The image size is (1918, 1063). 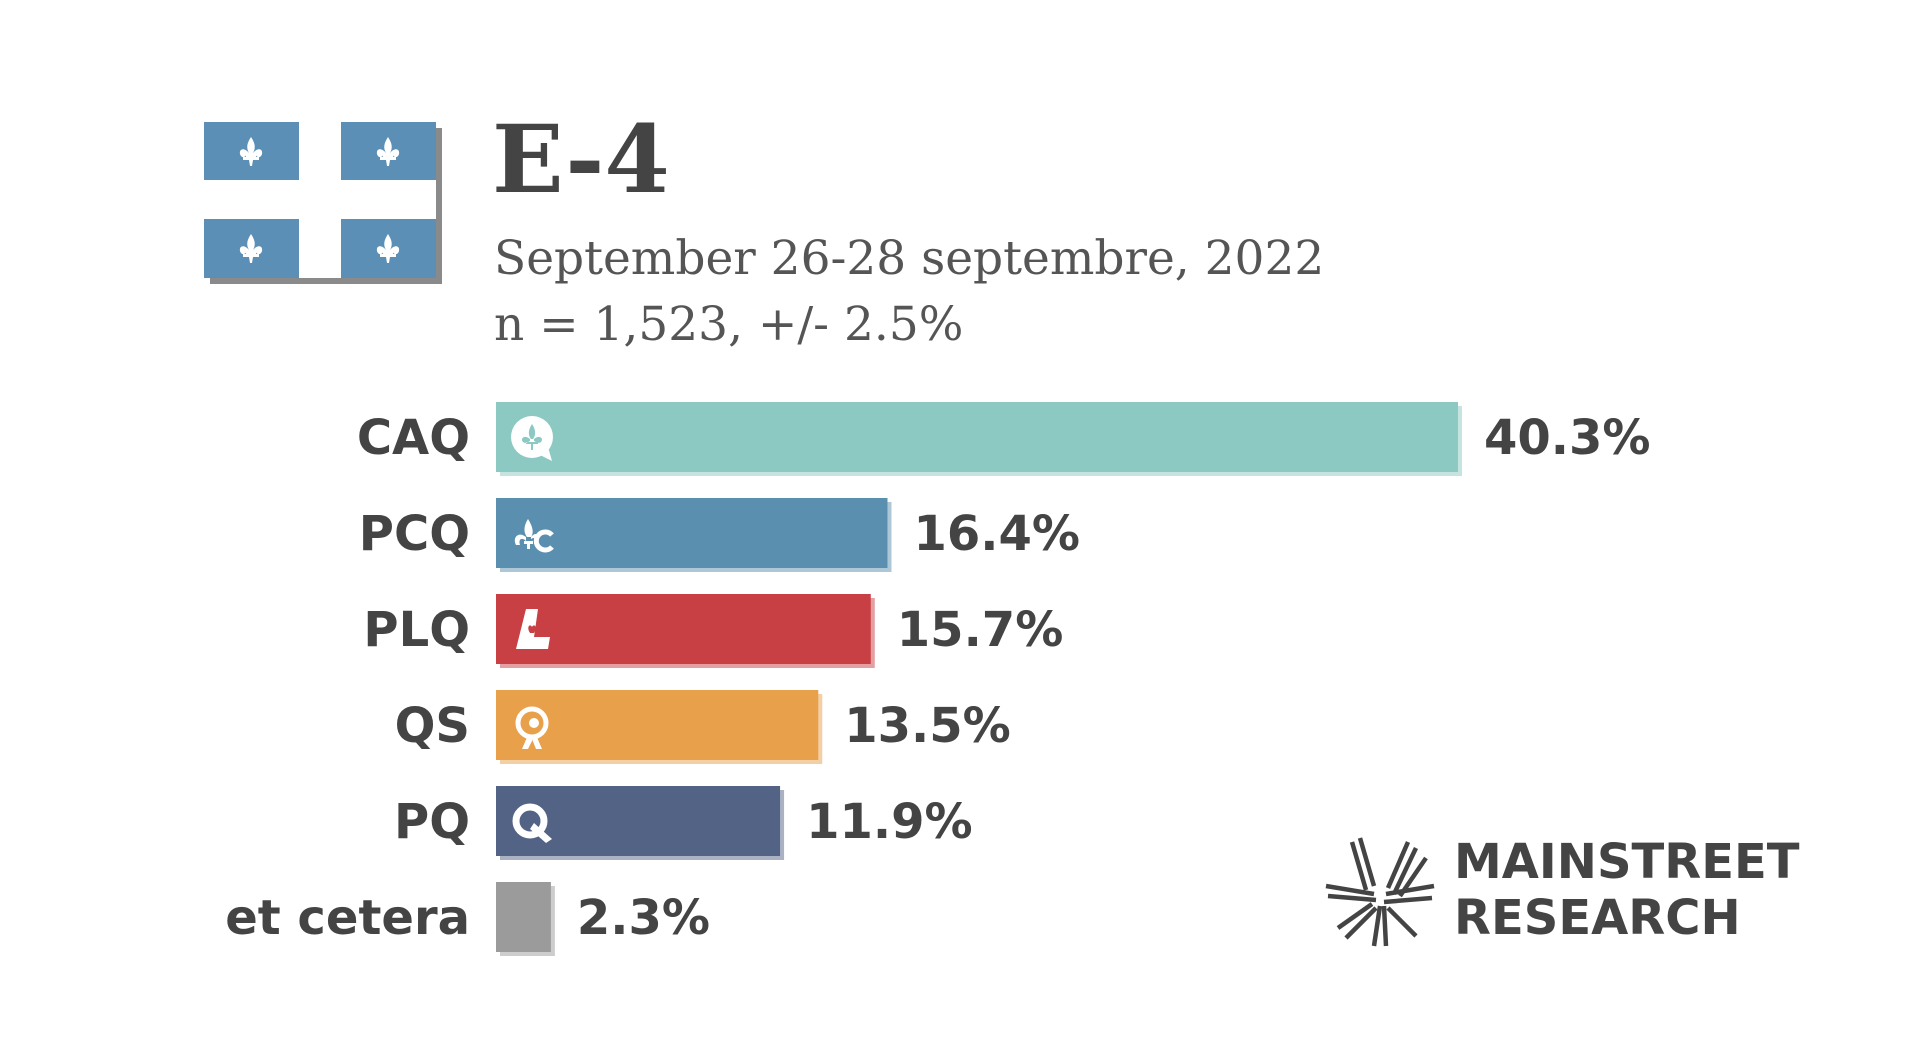 What do you see at coordinates (532, 727) in the screenshot?
I see `qs-logo-icon` at bounding box center [532, 727].